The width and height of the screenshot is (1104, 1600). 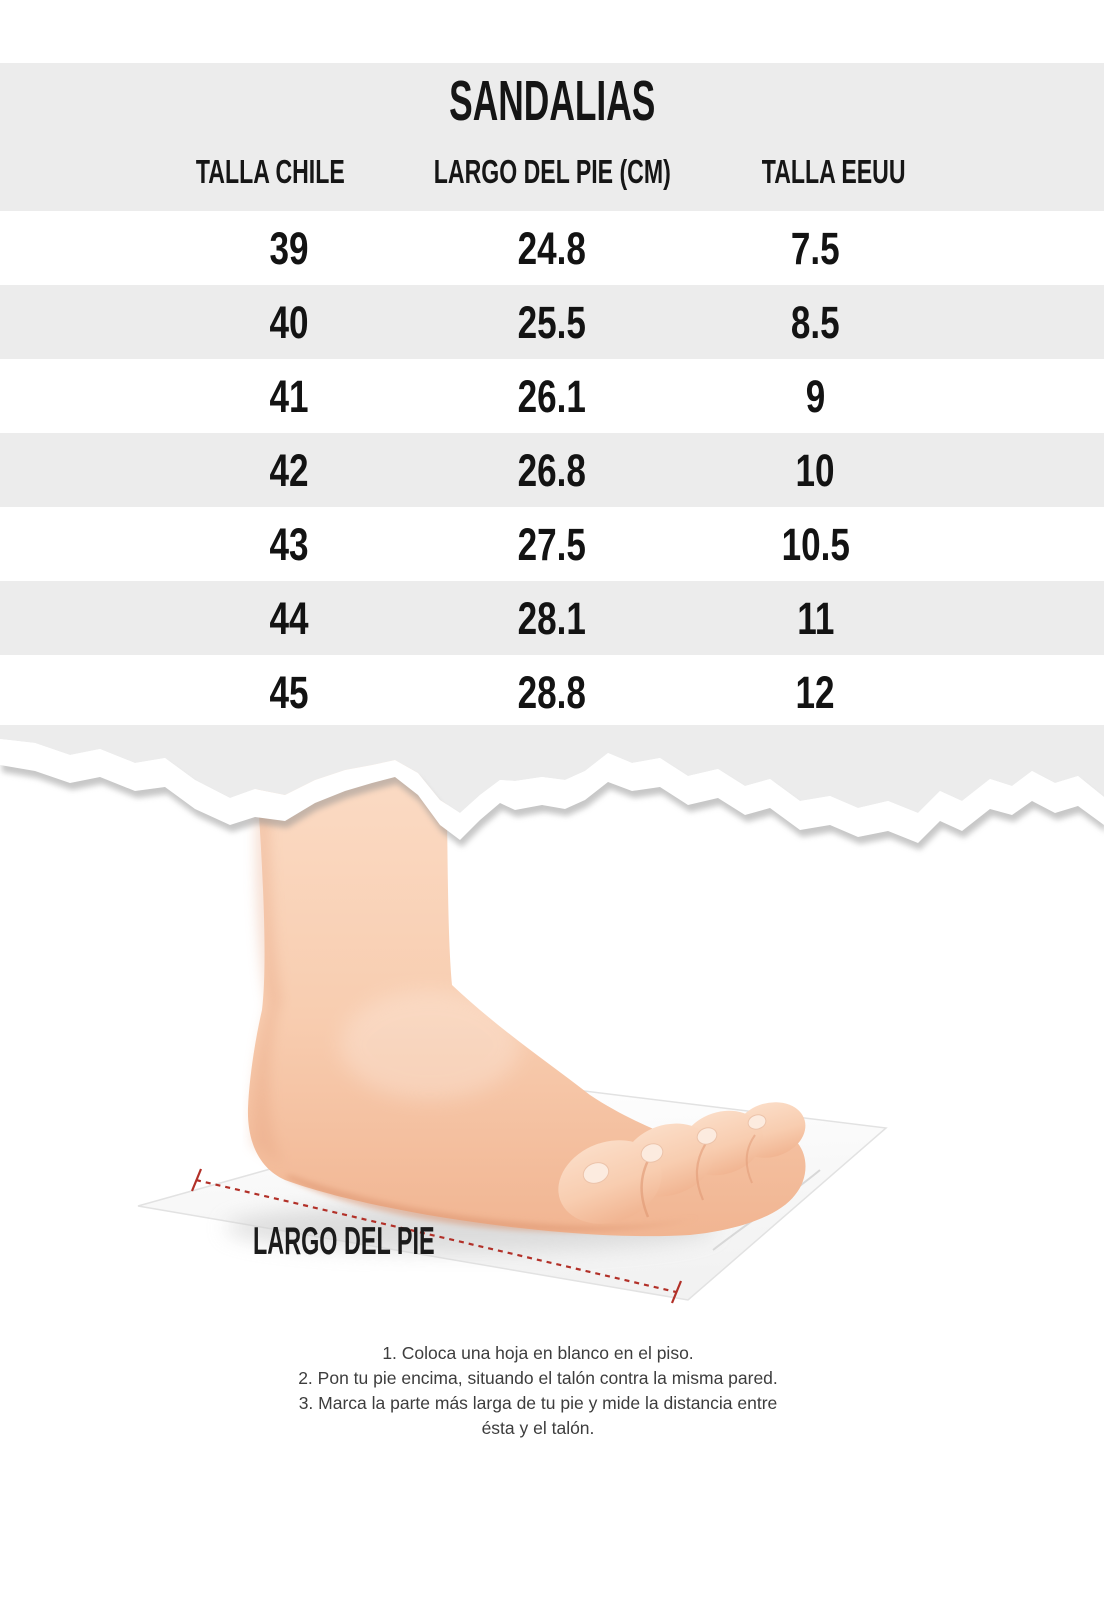 I want to click on cell-largo-pie: 28.1, so click(x=552, y=618).